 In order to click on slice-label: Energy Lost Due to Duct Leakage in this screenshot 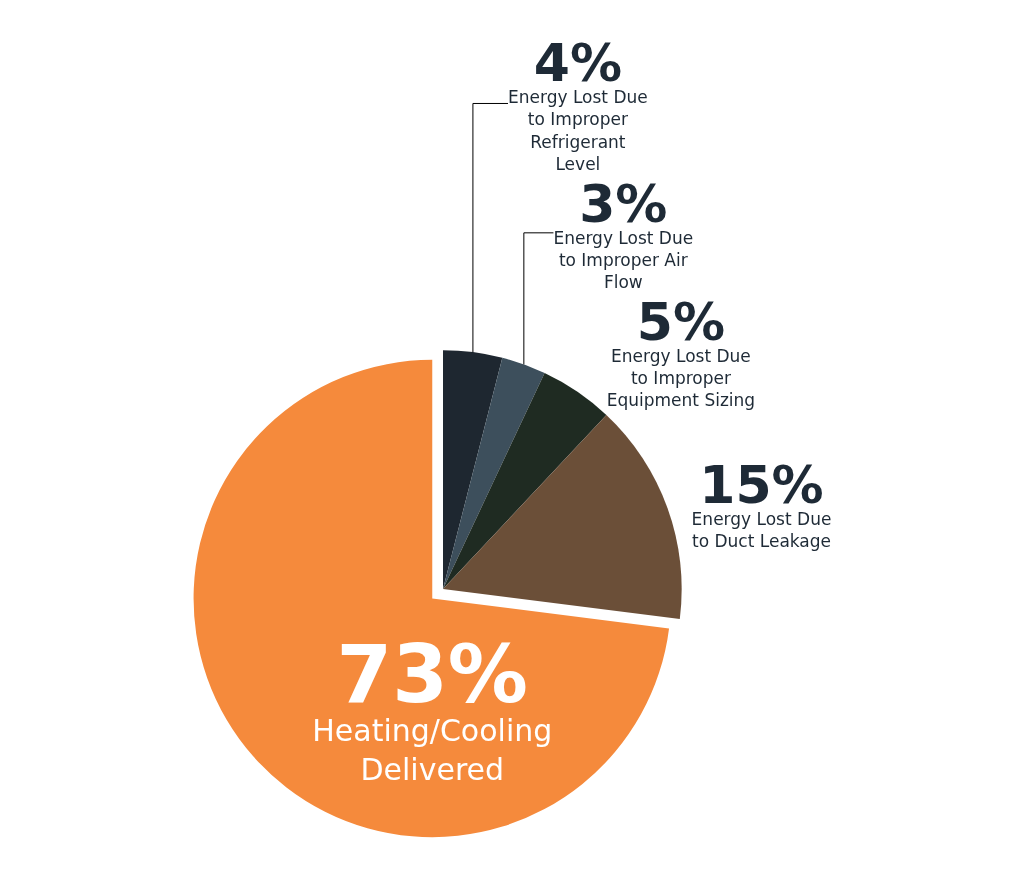, I will do `click(761, 529)`.